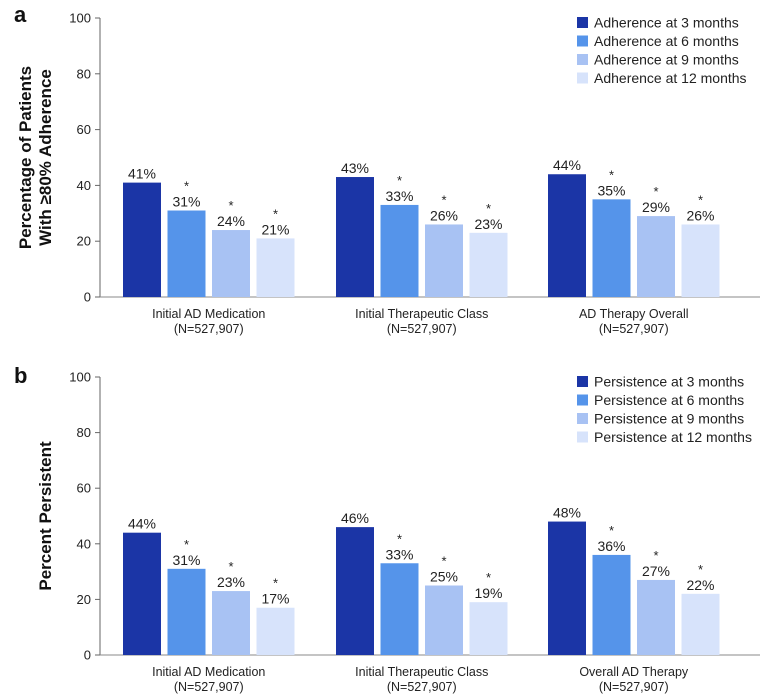  Describe the element at coordinates (634, 314) in the screenshot. I see `category-label: AD Therapy Overall` at that location.